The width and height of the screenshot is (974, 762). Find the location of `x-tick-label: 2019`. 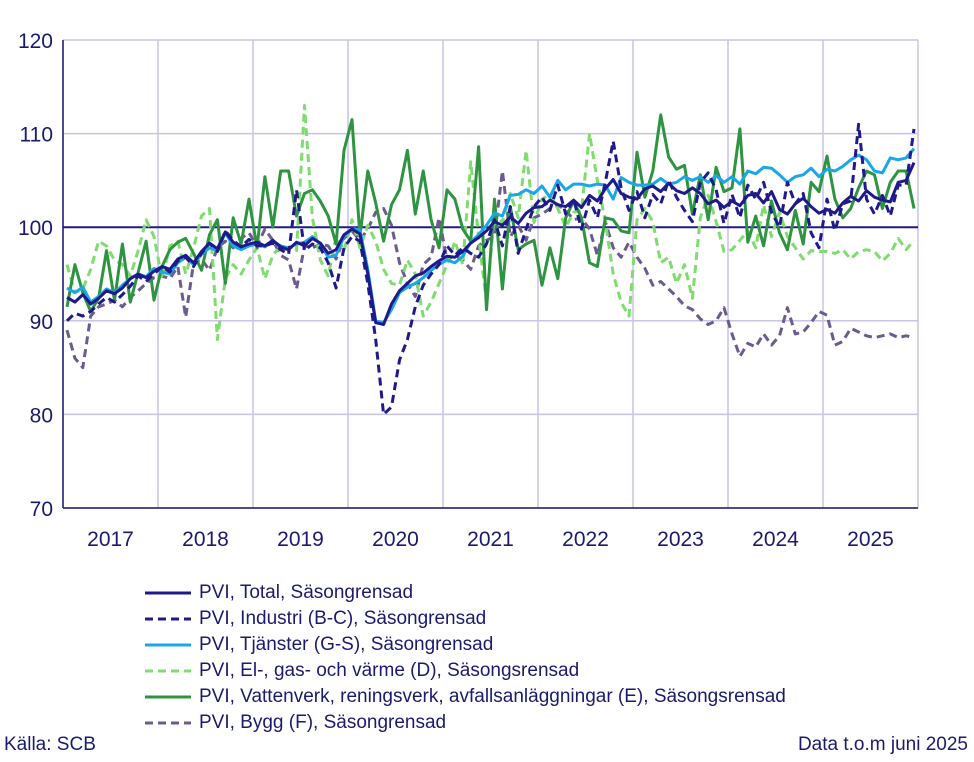

x-tick-label: 2019 is located at coordinates (300, 539).